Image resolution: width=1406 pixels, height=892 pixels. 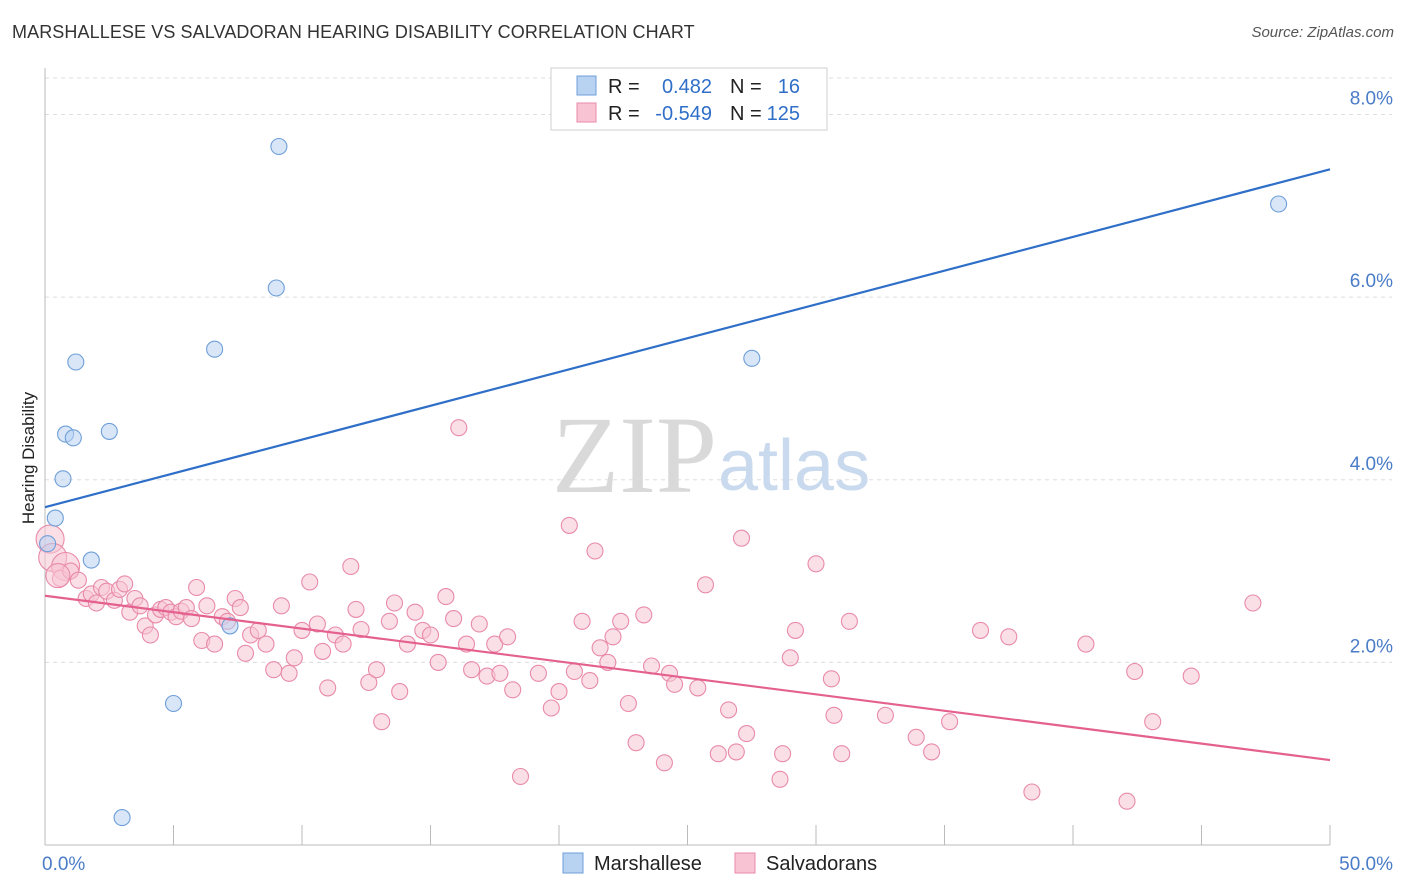 What do you see at coordinates (687, 87) in the screenshot?
I see `legend-r-value-0: 0.482` at bounding box center [687, 87].